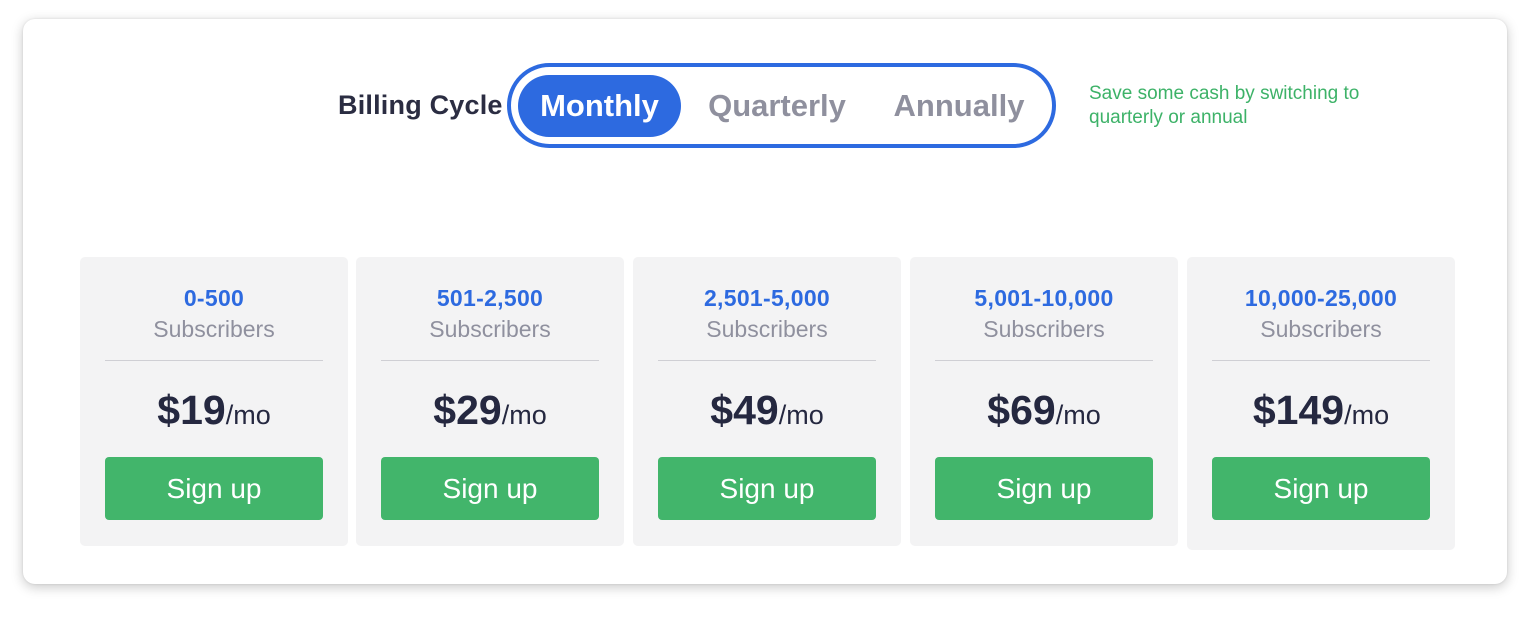 The height and width of the screenshot is (631, 1536). I want to click on price-amount: $29, so click(467, 410).